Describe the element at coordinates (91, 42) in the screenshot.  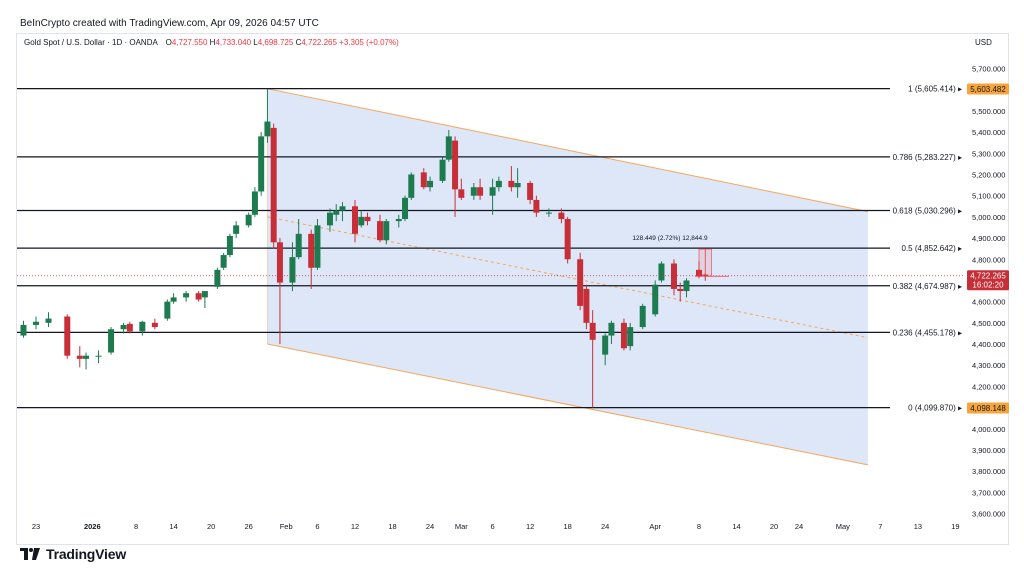
I see `symbol-title: Gold Spot / U.S. Dollar · 1D · OANDA` at that location.